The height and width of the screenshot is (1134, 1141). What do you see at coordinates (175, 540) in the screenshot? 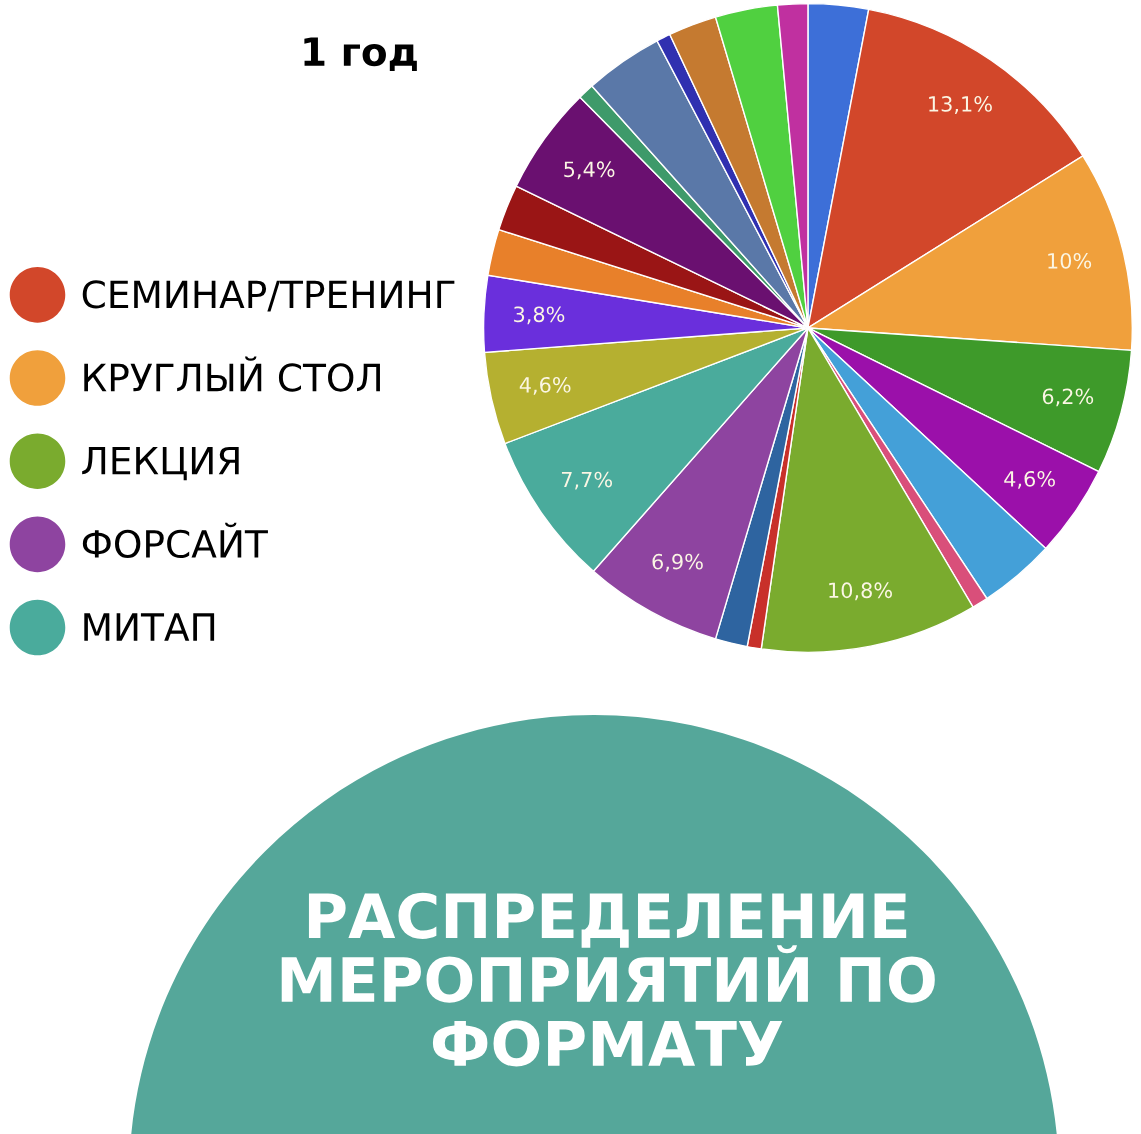
I see `legend-label: ФОРСАЙТ` at bounding box center [175, 540].